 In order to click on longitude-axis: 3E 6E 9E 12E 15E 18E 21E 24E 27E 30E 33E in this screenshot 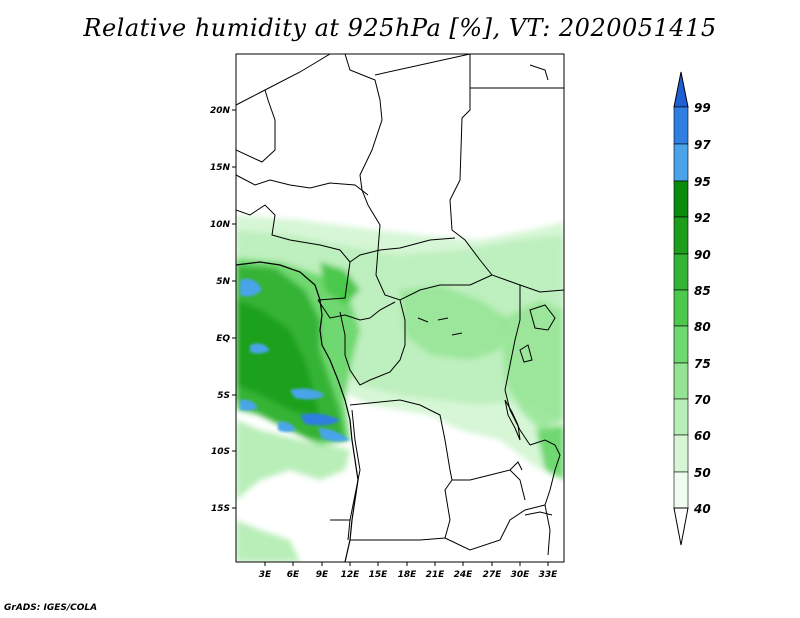, I will do `click(408, 571)`.